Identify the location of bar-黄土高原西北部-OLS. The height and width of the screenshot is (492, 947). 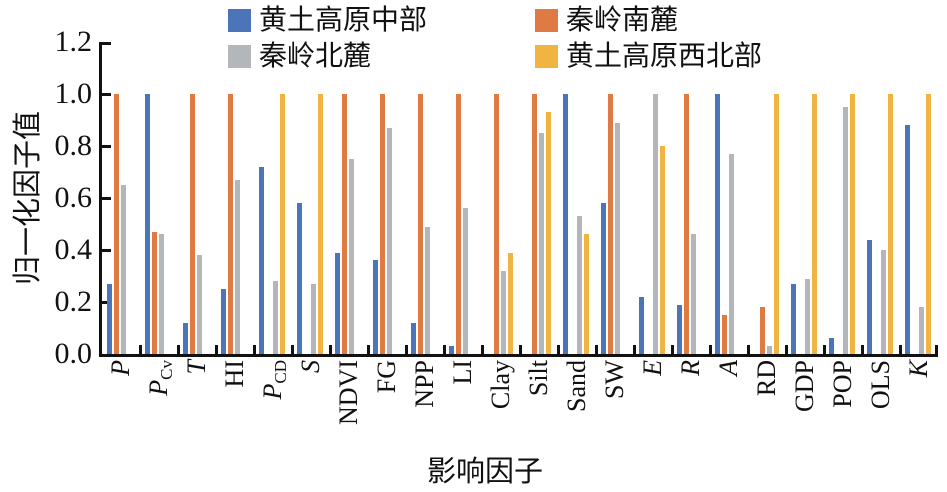
(890, 224).